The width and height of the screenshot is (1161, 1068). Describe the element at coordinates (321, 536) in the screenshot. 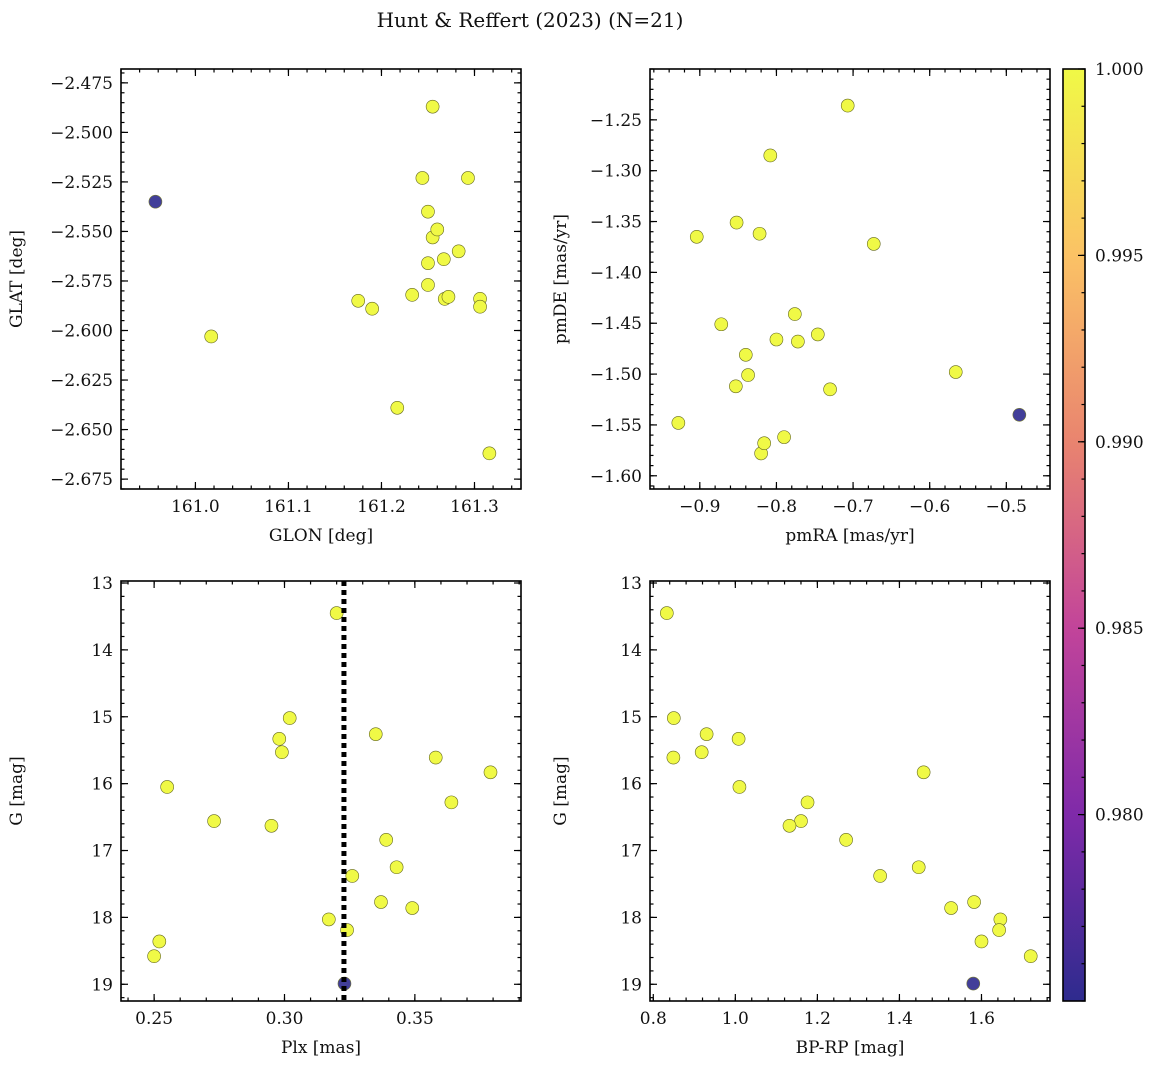

I see `x-axis-label: GLON [deg]` at that location.